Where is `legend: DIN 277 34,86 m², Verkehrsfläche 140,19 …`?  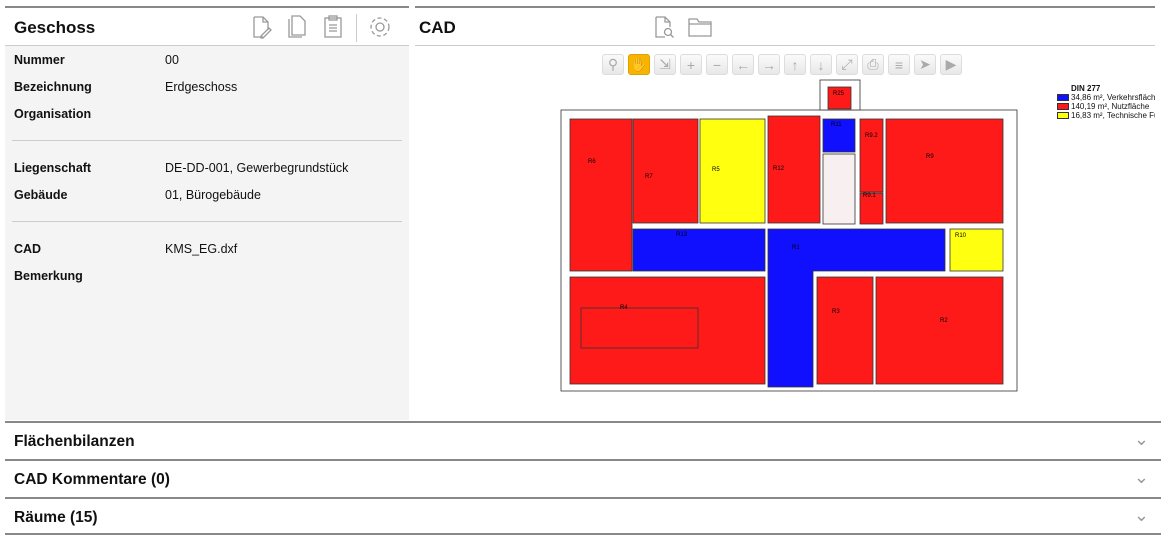
legend: DIN 277 34,86 m², Verkehrsfläche 140,19 … is located at coordinates (1106, 102).